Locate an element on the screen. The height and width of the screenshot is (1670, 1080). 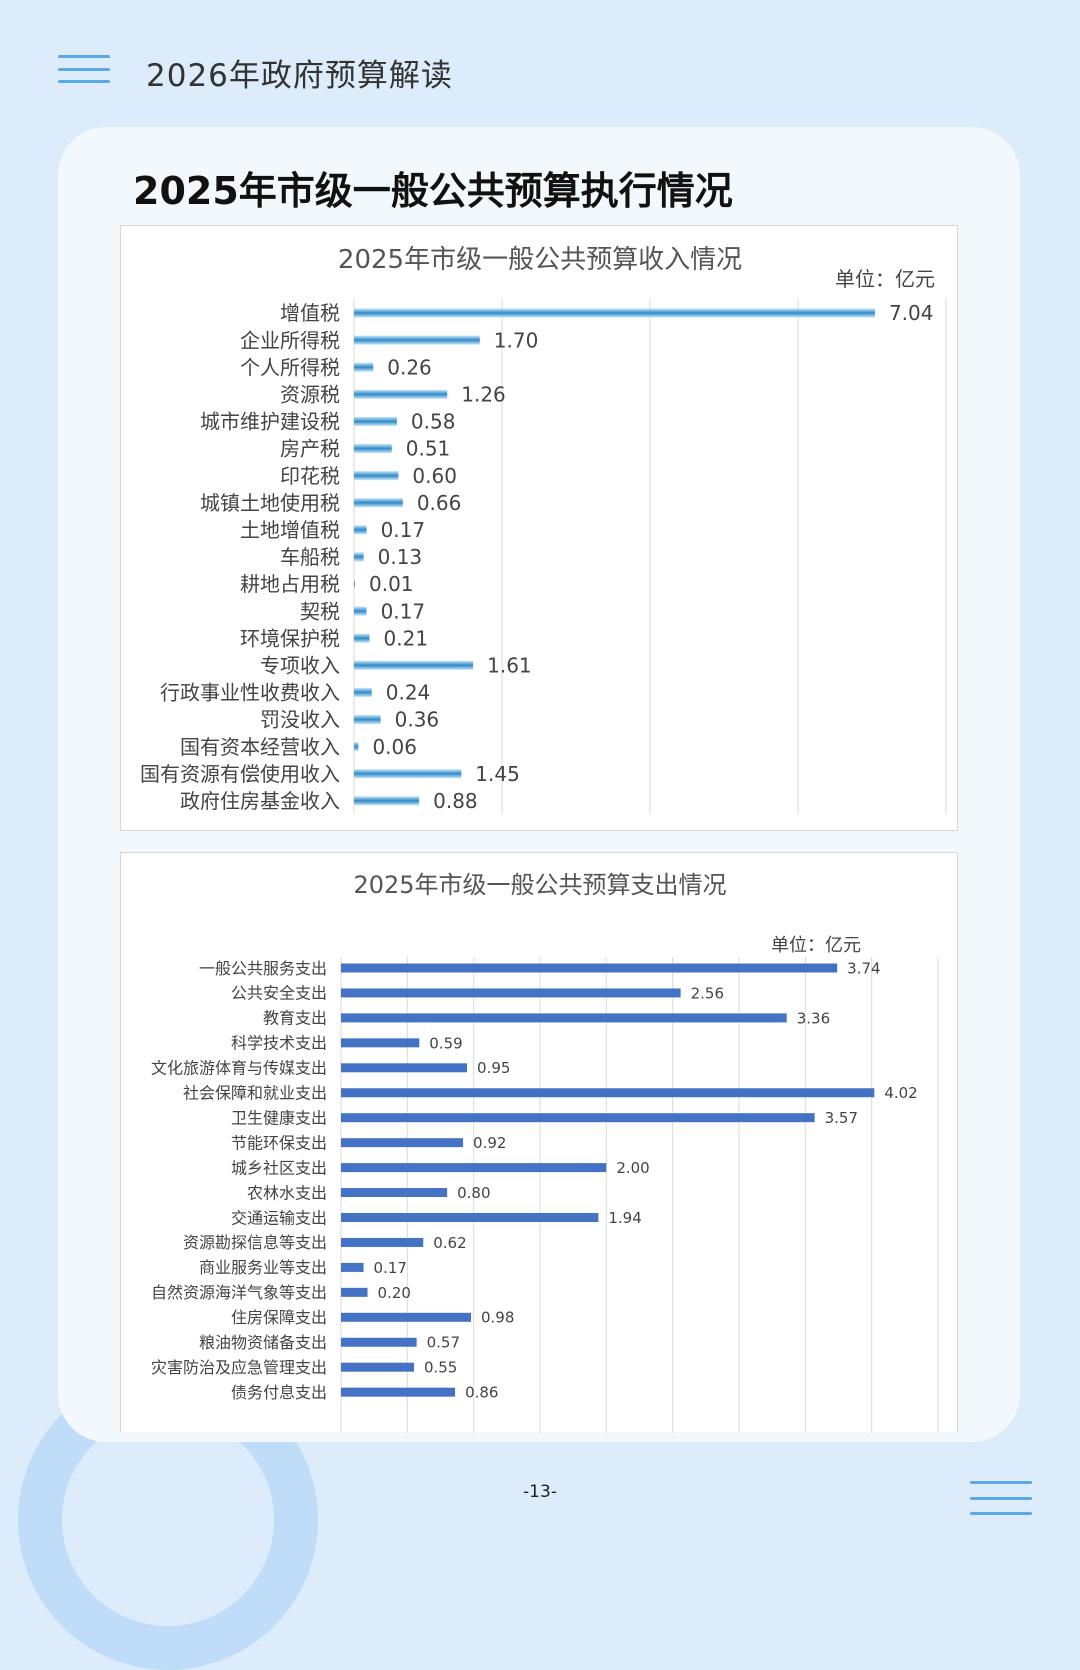
data-label: 1.26 is located at coordinates (483, 395).